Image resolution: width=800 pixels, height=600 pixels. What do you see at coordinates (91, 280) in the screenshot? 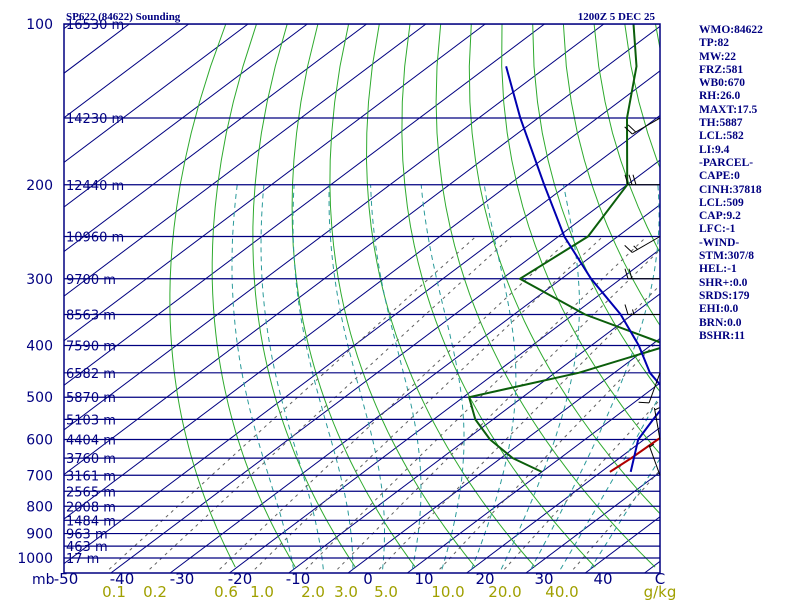
I see `height-label: 9700 m` at bounding box center [91, 280].